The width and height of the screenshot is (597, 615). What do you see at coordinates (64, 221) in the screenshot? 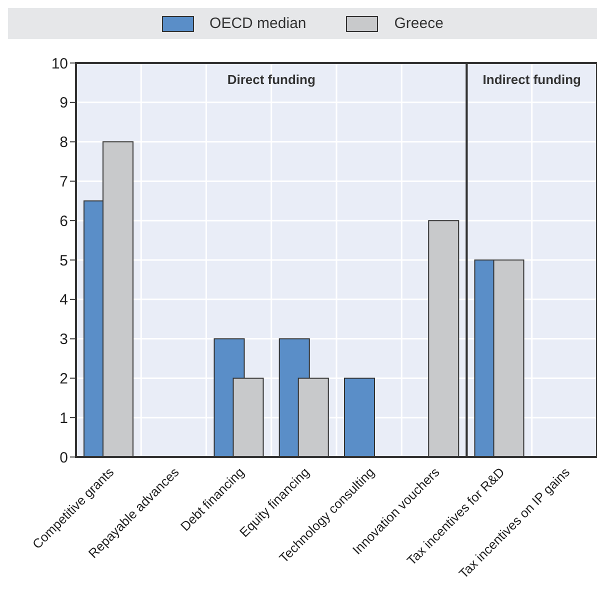
I see `y-tick-label: 6` at bounding box center [64, 221].